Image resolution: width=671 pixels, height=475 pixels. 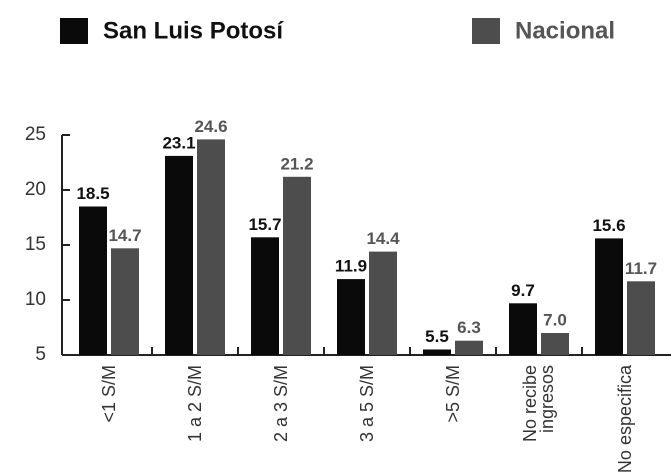 I want to click on value-label: 5.5, so click(x=437, y=336).